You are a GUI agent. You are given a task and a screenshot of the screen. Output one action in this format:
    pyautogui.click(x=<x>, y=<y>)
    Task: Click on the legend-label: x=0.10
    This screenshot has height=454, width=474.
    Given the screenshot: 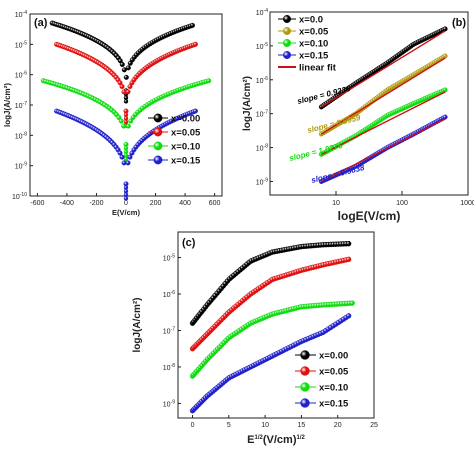 What is the action you would take?
    pyautogui.click(x=313, y=44)
    